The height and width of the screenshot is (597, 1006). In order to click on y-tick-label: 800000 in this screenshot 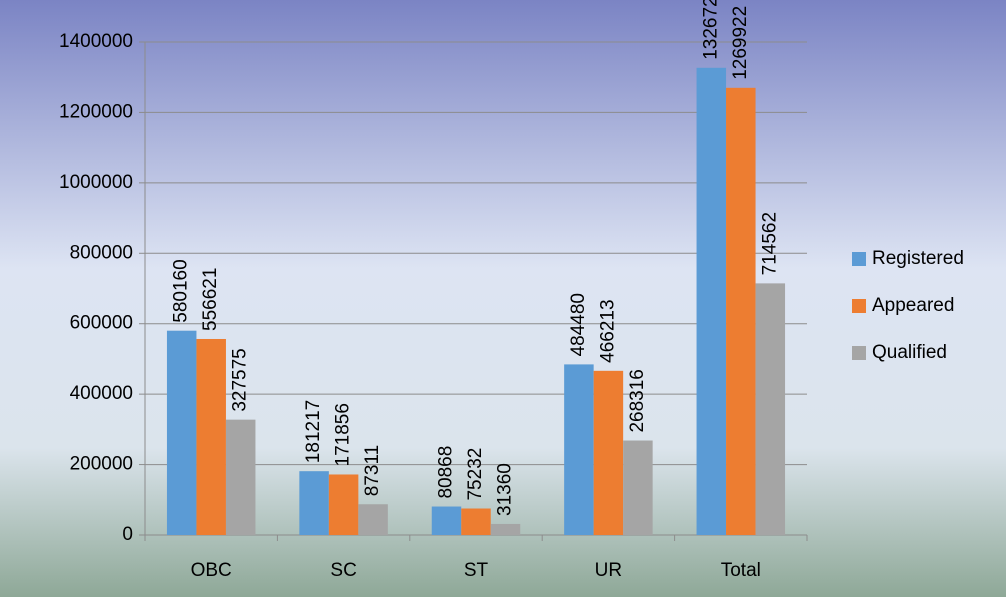, I will do `click(101, 252)`.